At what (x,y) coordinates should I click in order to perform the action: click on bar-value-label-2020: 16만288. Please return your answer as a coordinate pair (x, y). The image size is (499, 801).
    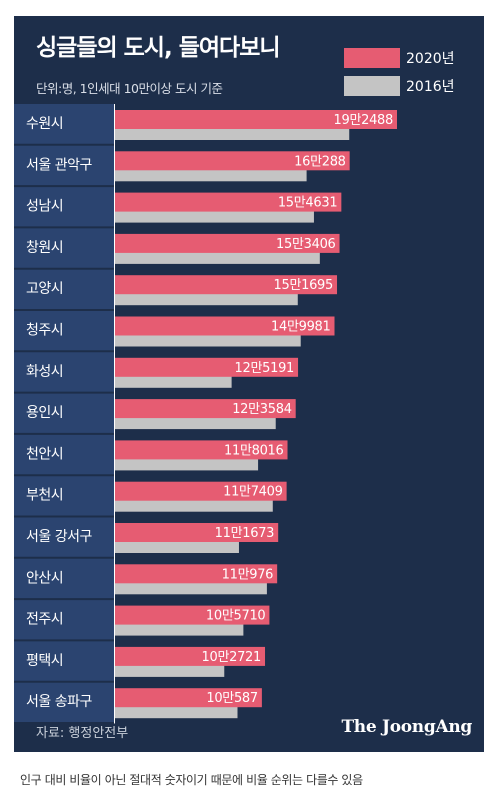
    Looking at the image, I should click on (320, 161).